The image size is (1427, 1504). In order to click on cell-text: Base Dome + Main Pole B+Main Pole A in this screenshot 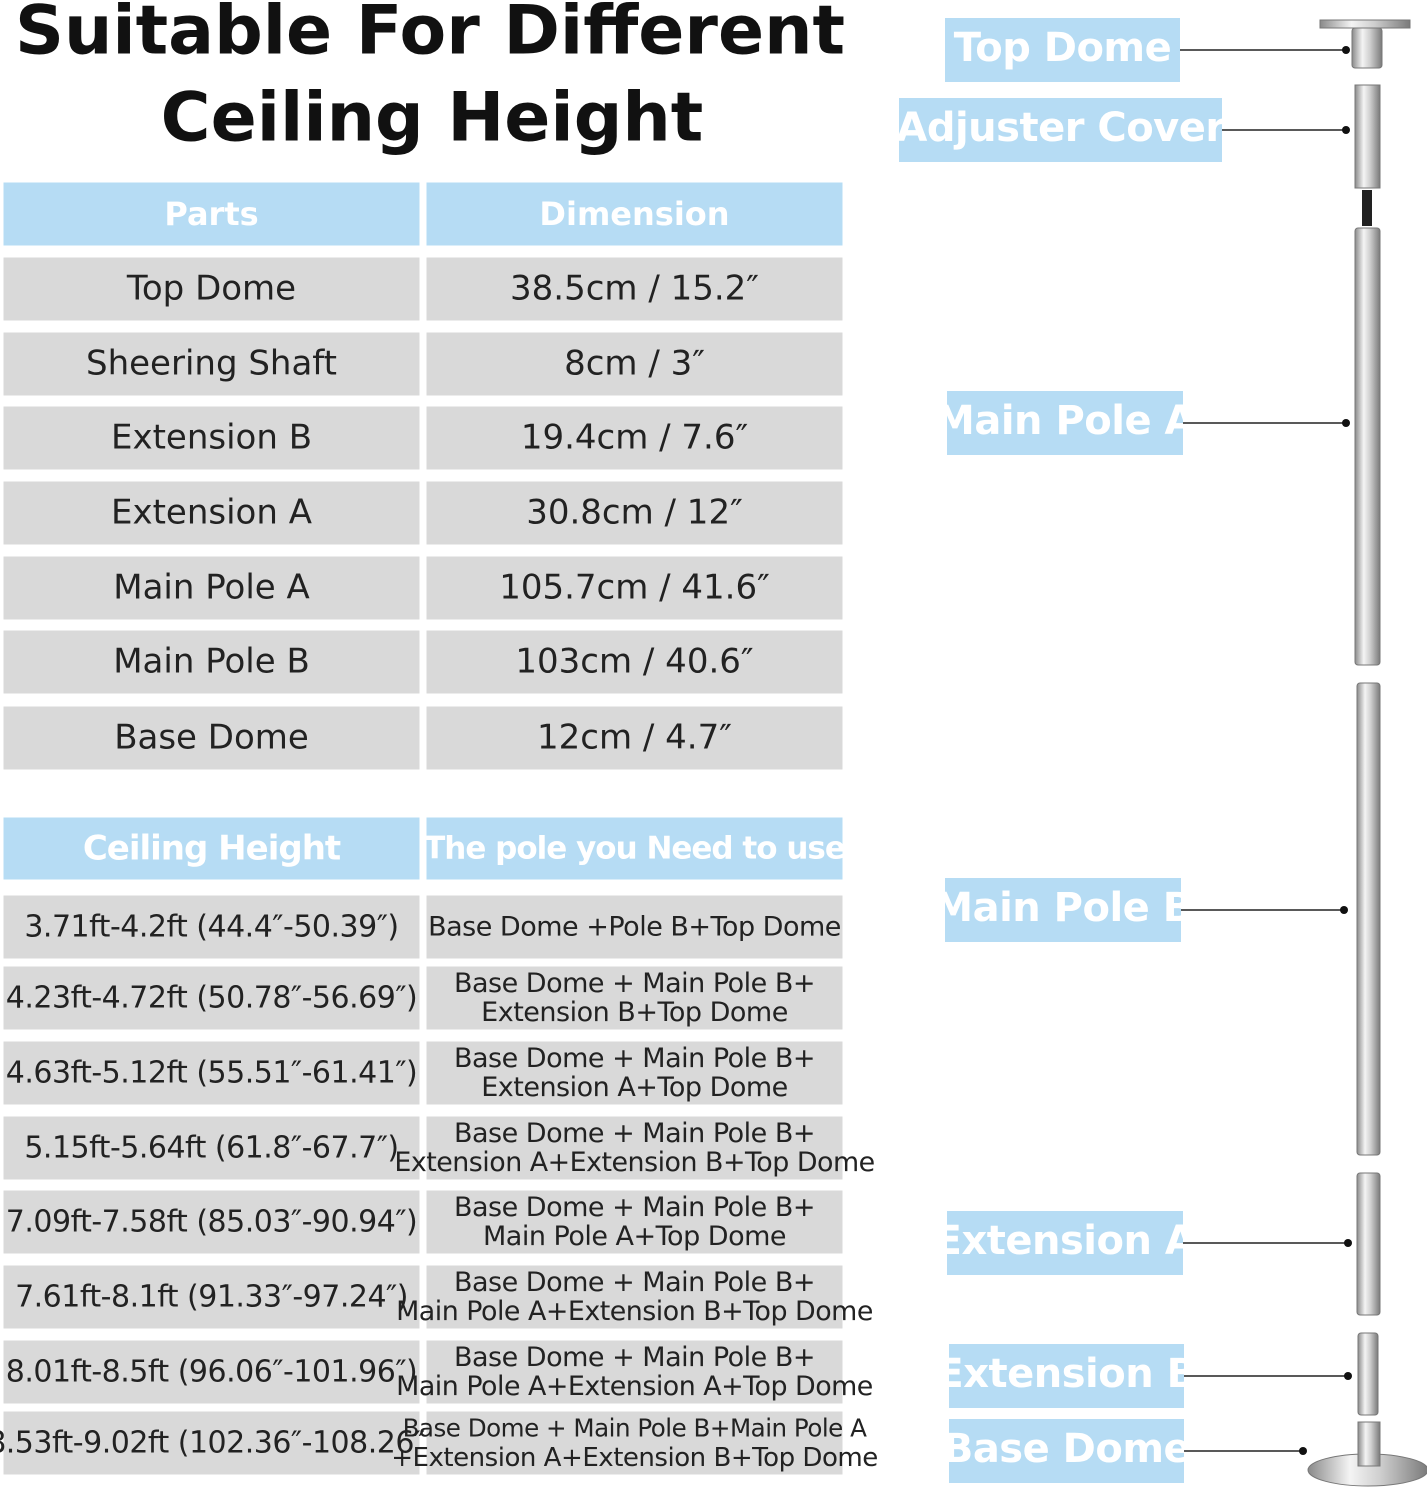, I will do `click(635, 1428)`.